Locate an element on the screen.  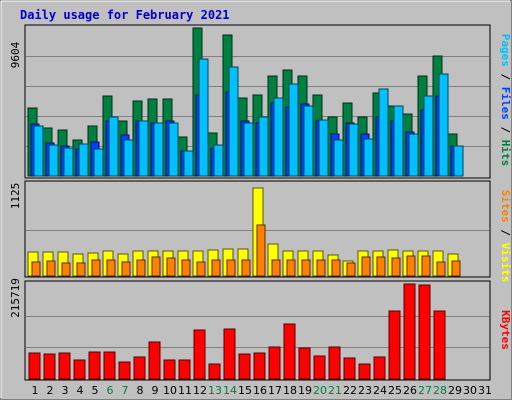
day-label: 16 is located at coordinates (260, 390).